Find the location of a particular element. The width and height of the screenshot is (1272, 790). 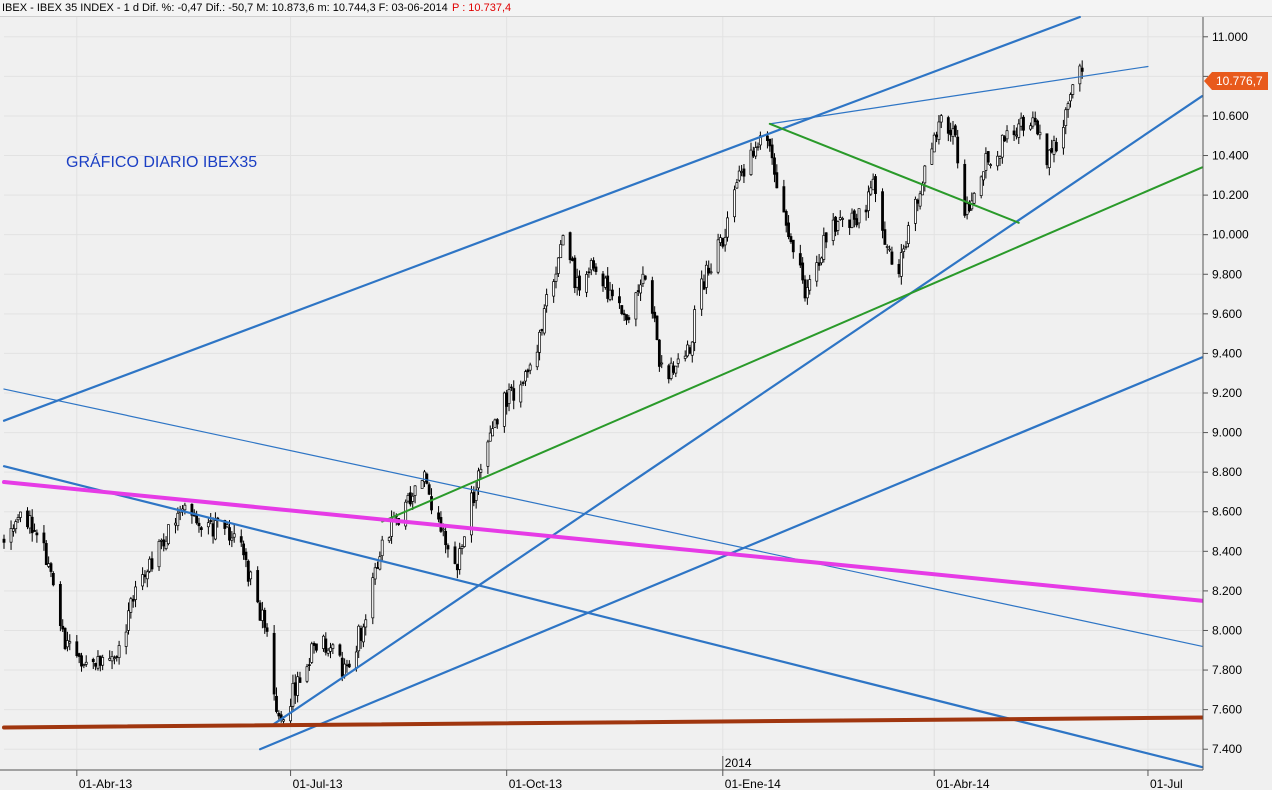

y-tick-label: 10.600 is located at coordinates (1230, 116).